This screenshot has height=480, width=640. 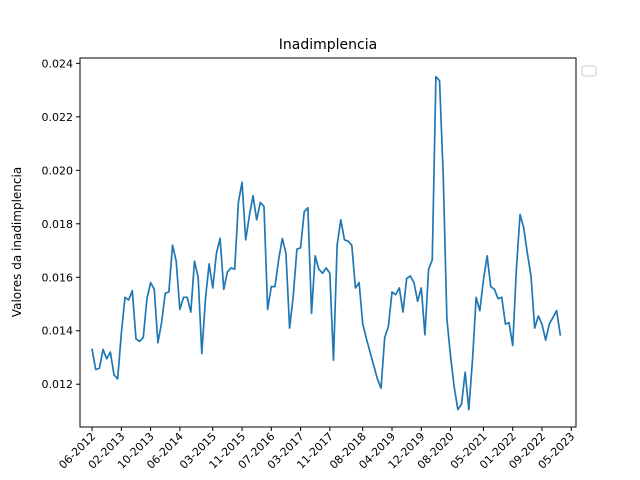 What do you see at coordinates (58, 224) in the screenshot?
I see `y-tick-label: 0.018` at bounding box center [58, 224].